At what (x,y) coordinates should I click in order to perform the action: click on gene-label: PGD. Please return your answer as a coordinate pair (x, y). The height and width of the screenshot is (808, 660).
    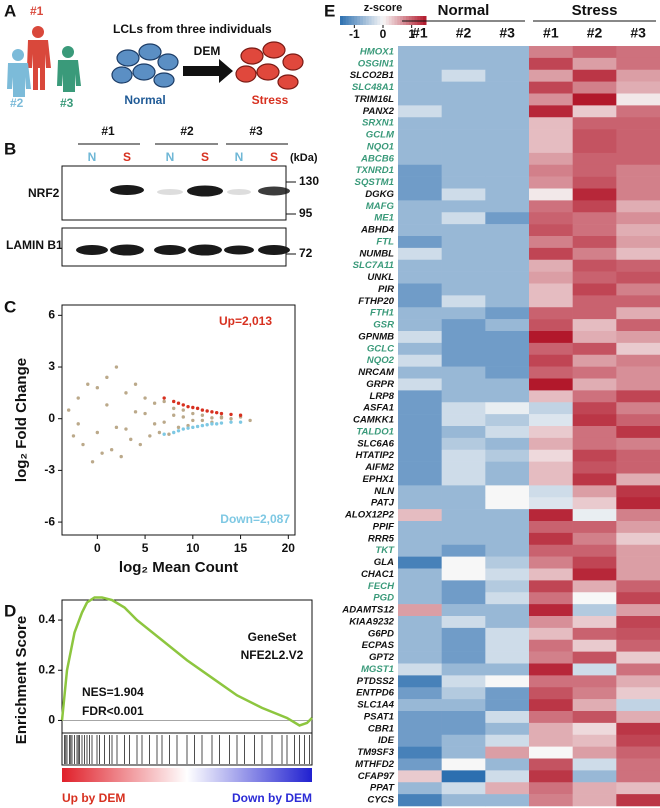
    Looking at the image, I should click on (383, 598).